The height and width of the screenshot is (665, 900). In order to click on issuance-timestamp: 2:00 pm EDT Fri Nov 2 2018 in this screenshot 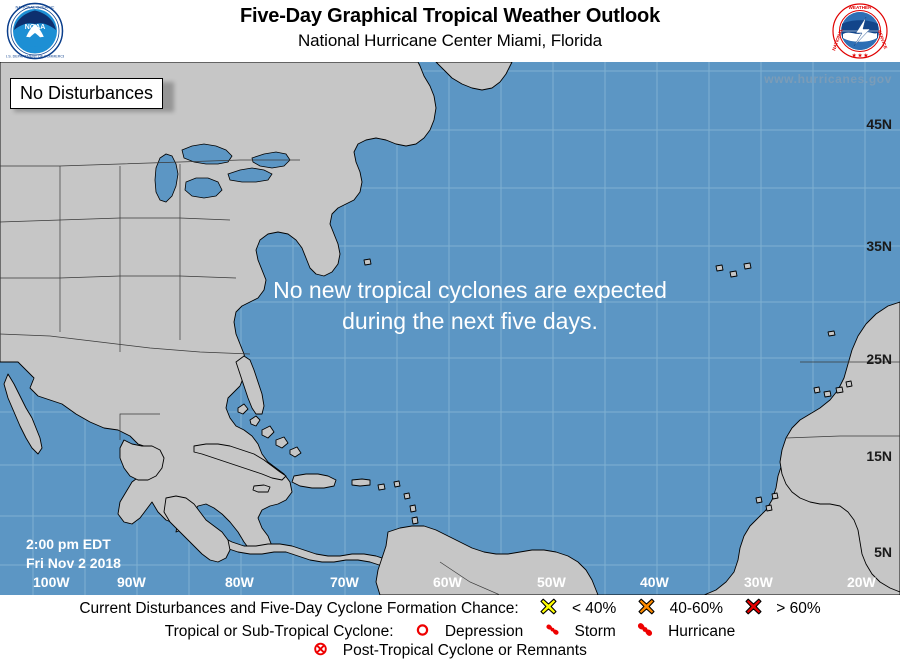, I will do `click(73, 554)`.